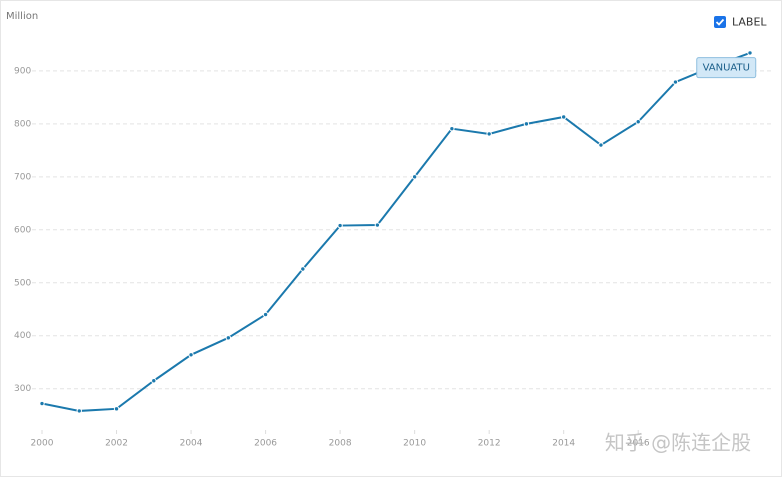 The width and height of the screenshot is (782, 477). What do you see at coordinates (265, 444) in the screenshot?
I see `x-tick-label: 2006` at bounding box center [265, 444].